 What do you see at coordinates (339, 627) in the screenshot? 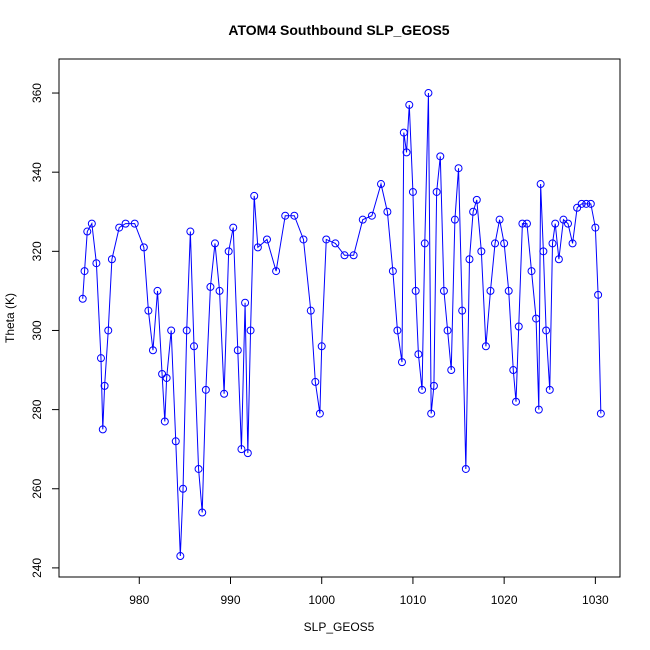
I see `x-axis-label: SLP_GEOS5` at bounding box center [339, 627].